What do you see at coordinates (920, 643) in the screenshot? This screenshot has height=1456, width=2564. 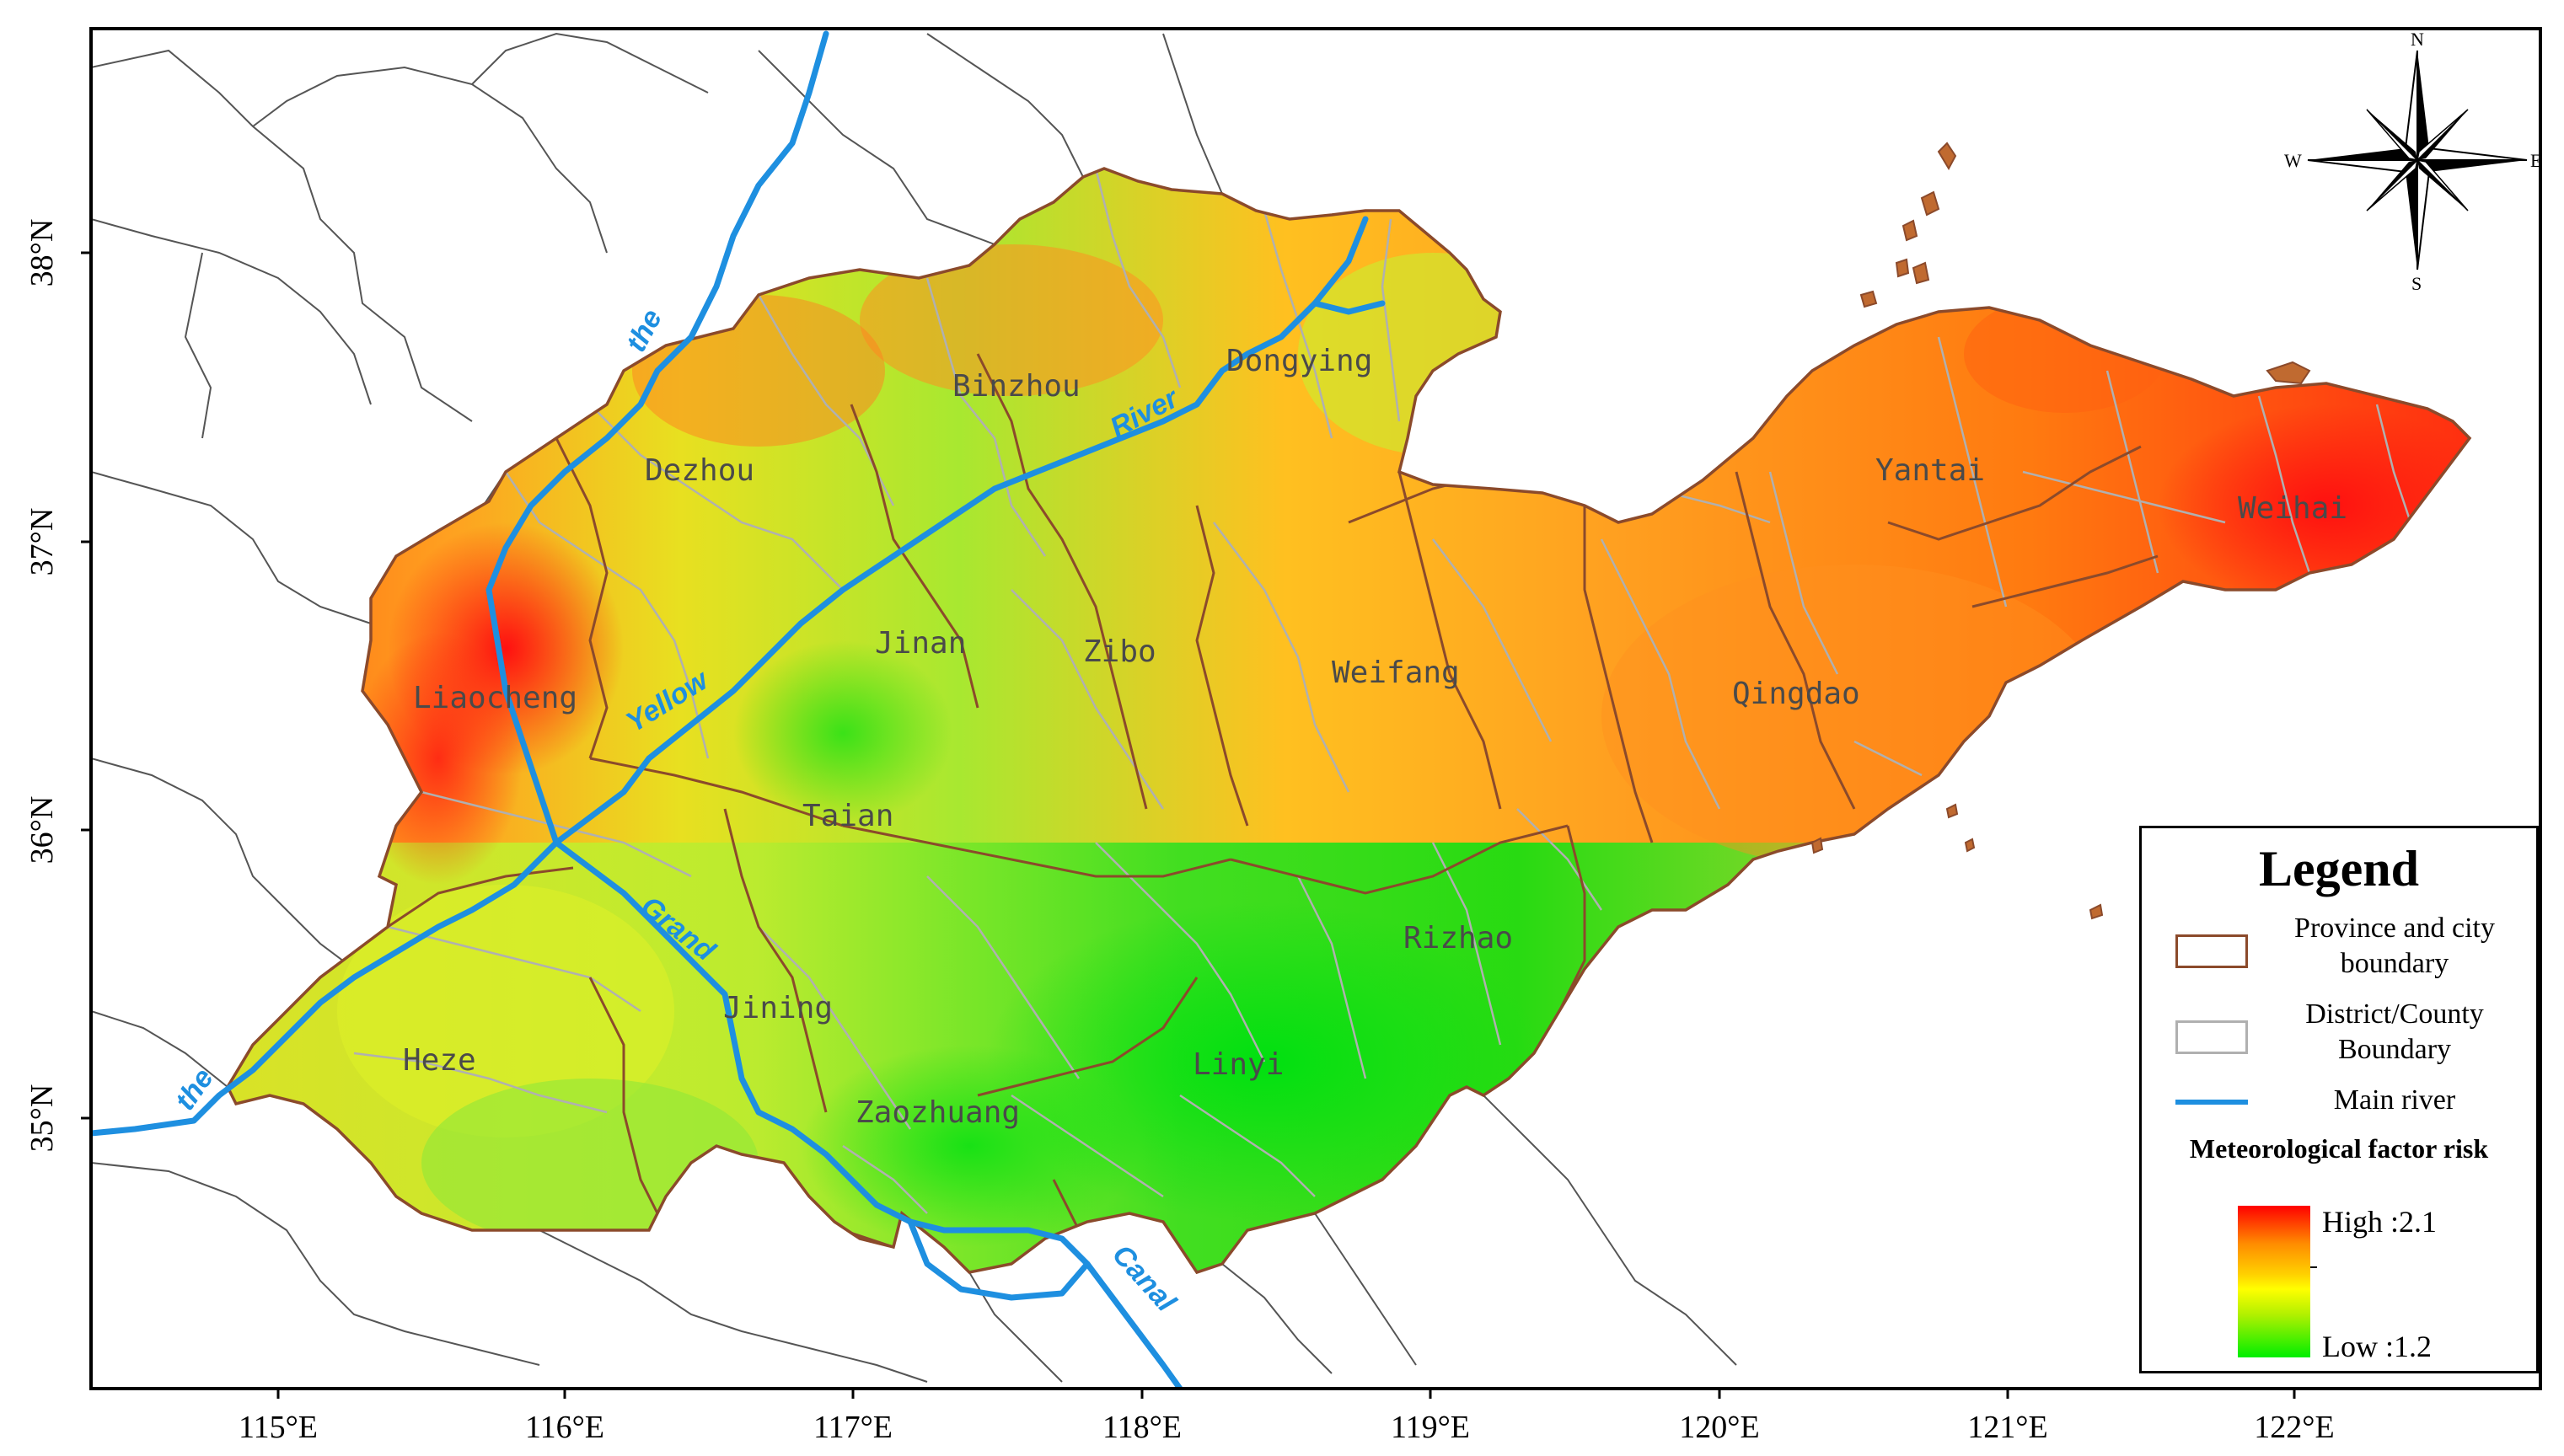 I see `city-label-jinan: Jinan` at bounding box center [920, 643].